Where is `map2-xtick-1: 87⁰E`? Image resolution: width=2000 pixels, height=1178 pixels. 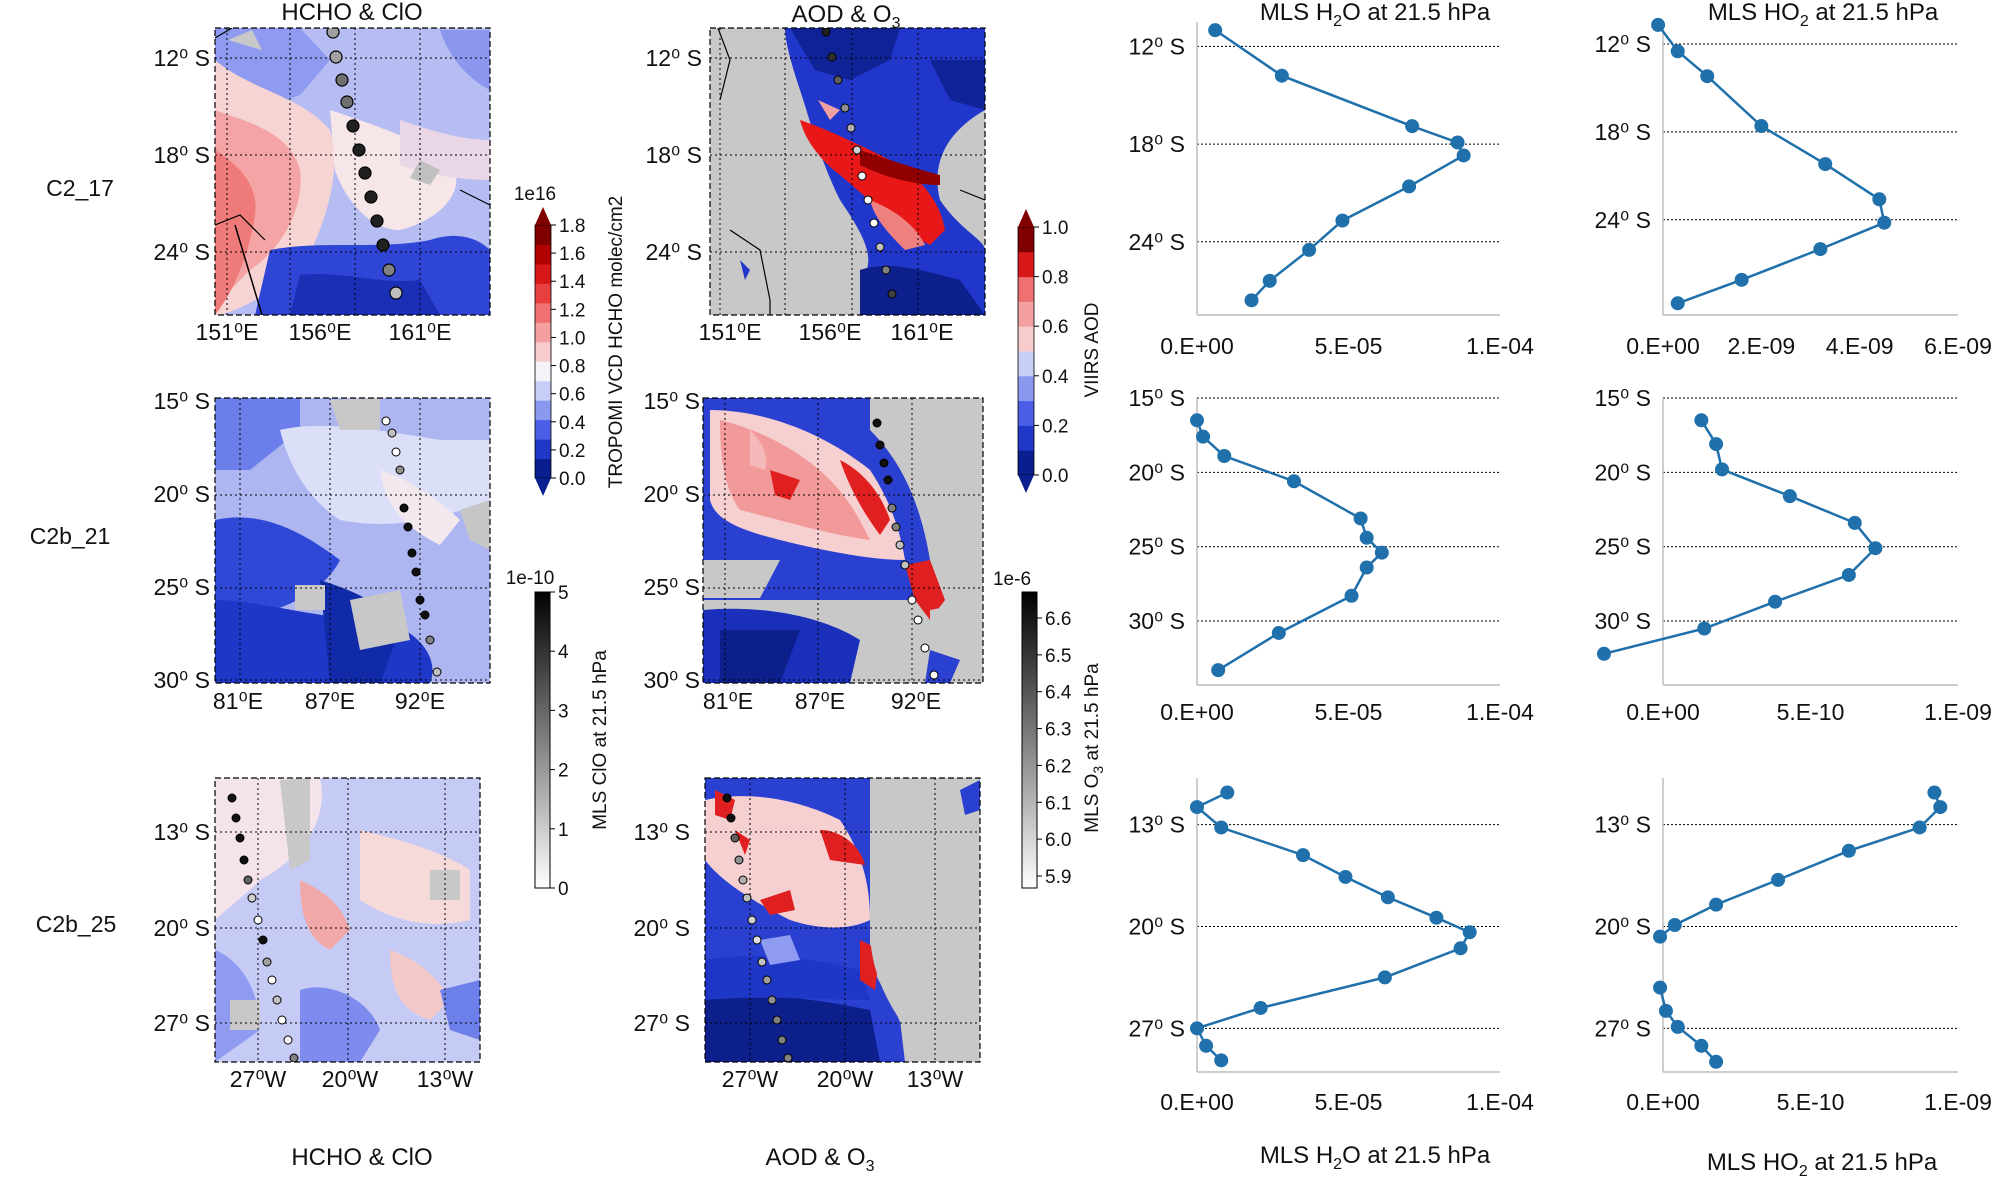 map2-xtick-1: 87⁰E is located at coordinates (330, 701).